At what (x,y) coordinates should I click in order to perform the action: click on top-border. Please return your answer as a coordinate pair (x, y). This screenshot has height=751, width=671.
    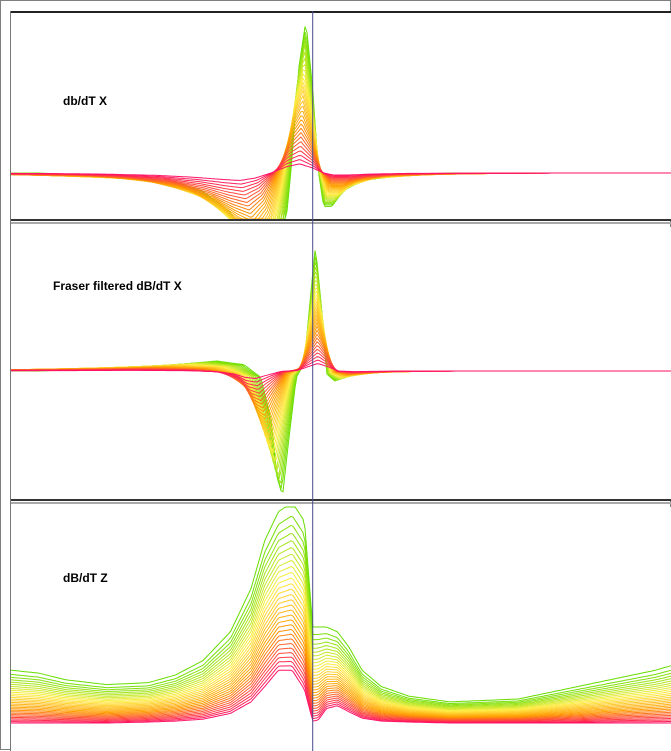
    Looking at the image, I should click on (341, 12).